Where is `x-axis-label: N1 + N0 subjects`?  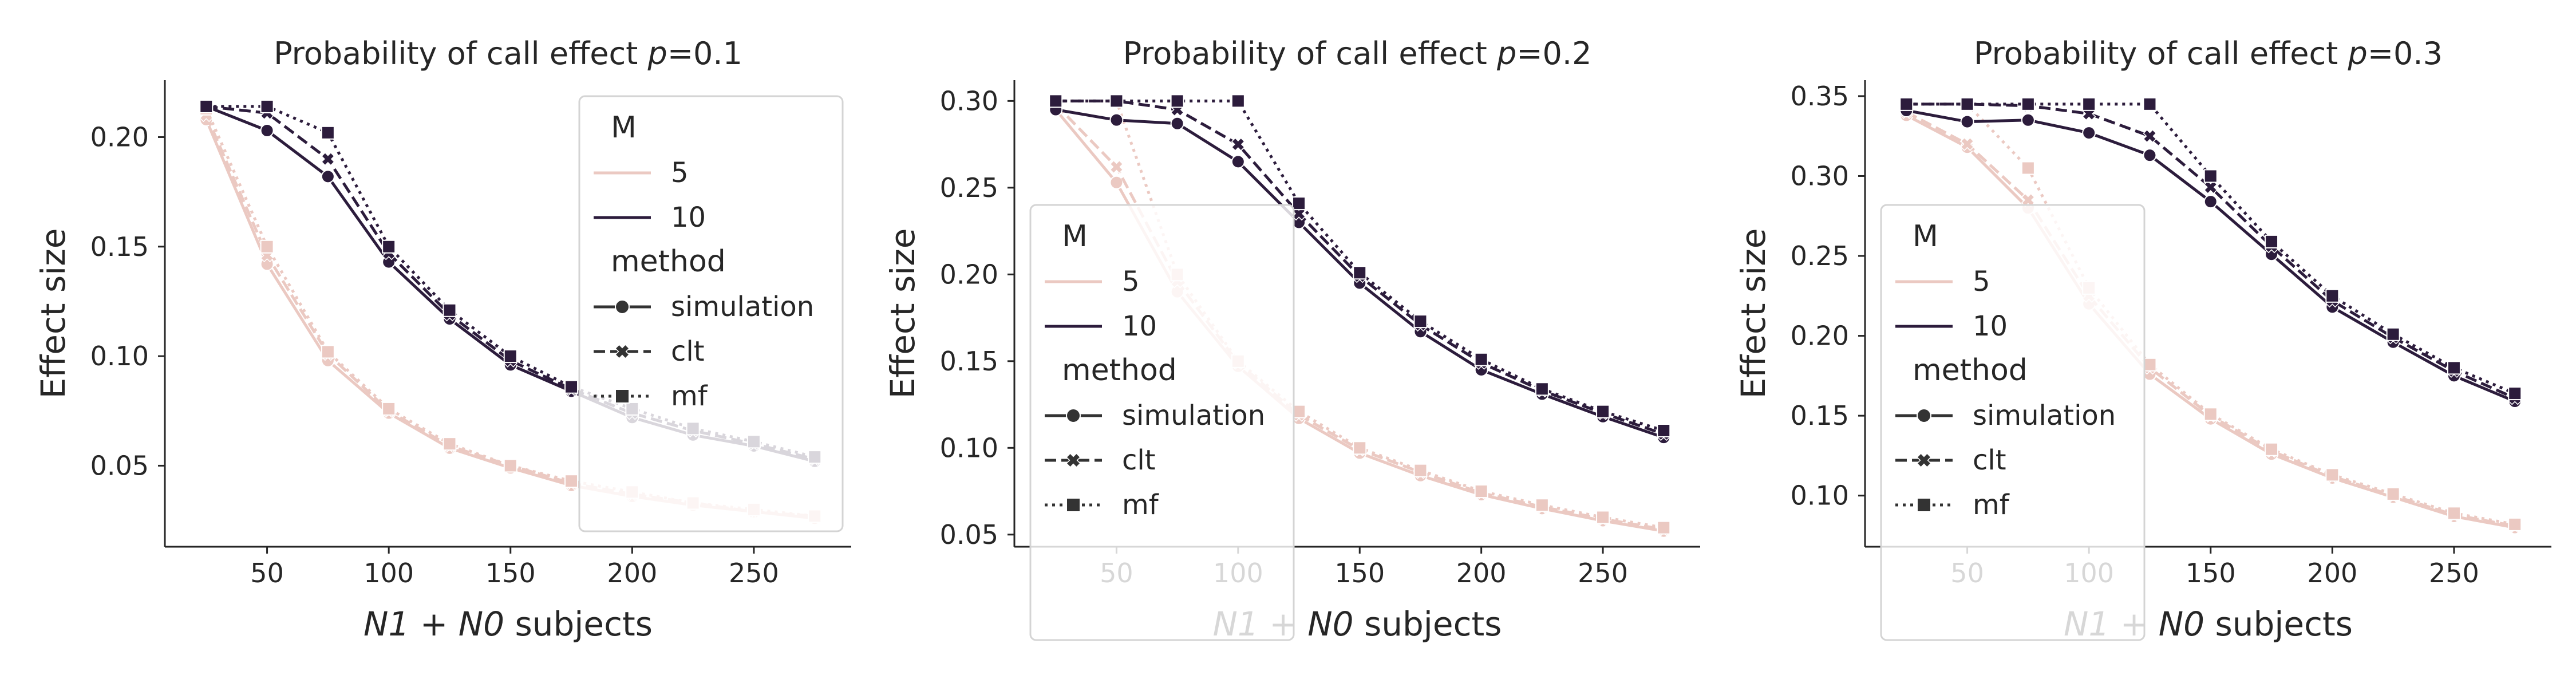
x-axis-label: N1 + N0 subjects is located at coordinates (508, 624).